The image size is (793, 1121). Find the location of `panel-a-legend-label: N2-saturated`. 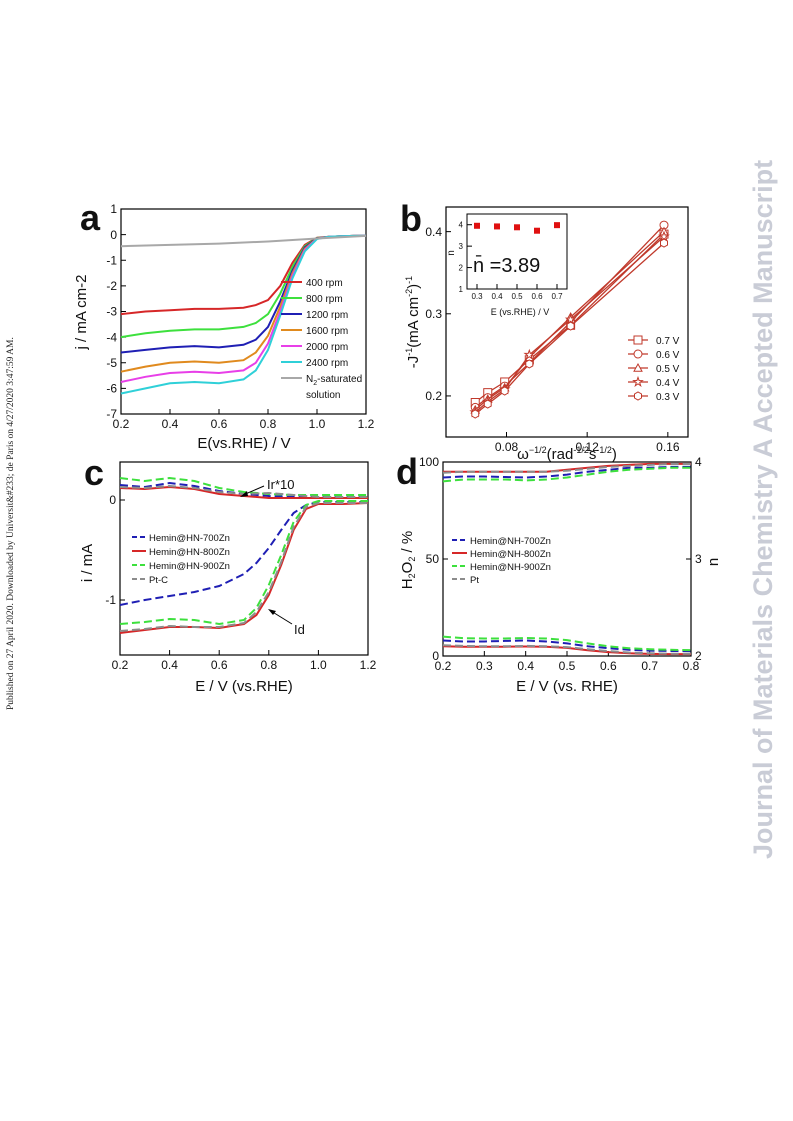

panel-a-legend-label: N2-saturated is located at coordinates (334, 380).